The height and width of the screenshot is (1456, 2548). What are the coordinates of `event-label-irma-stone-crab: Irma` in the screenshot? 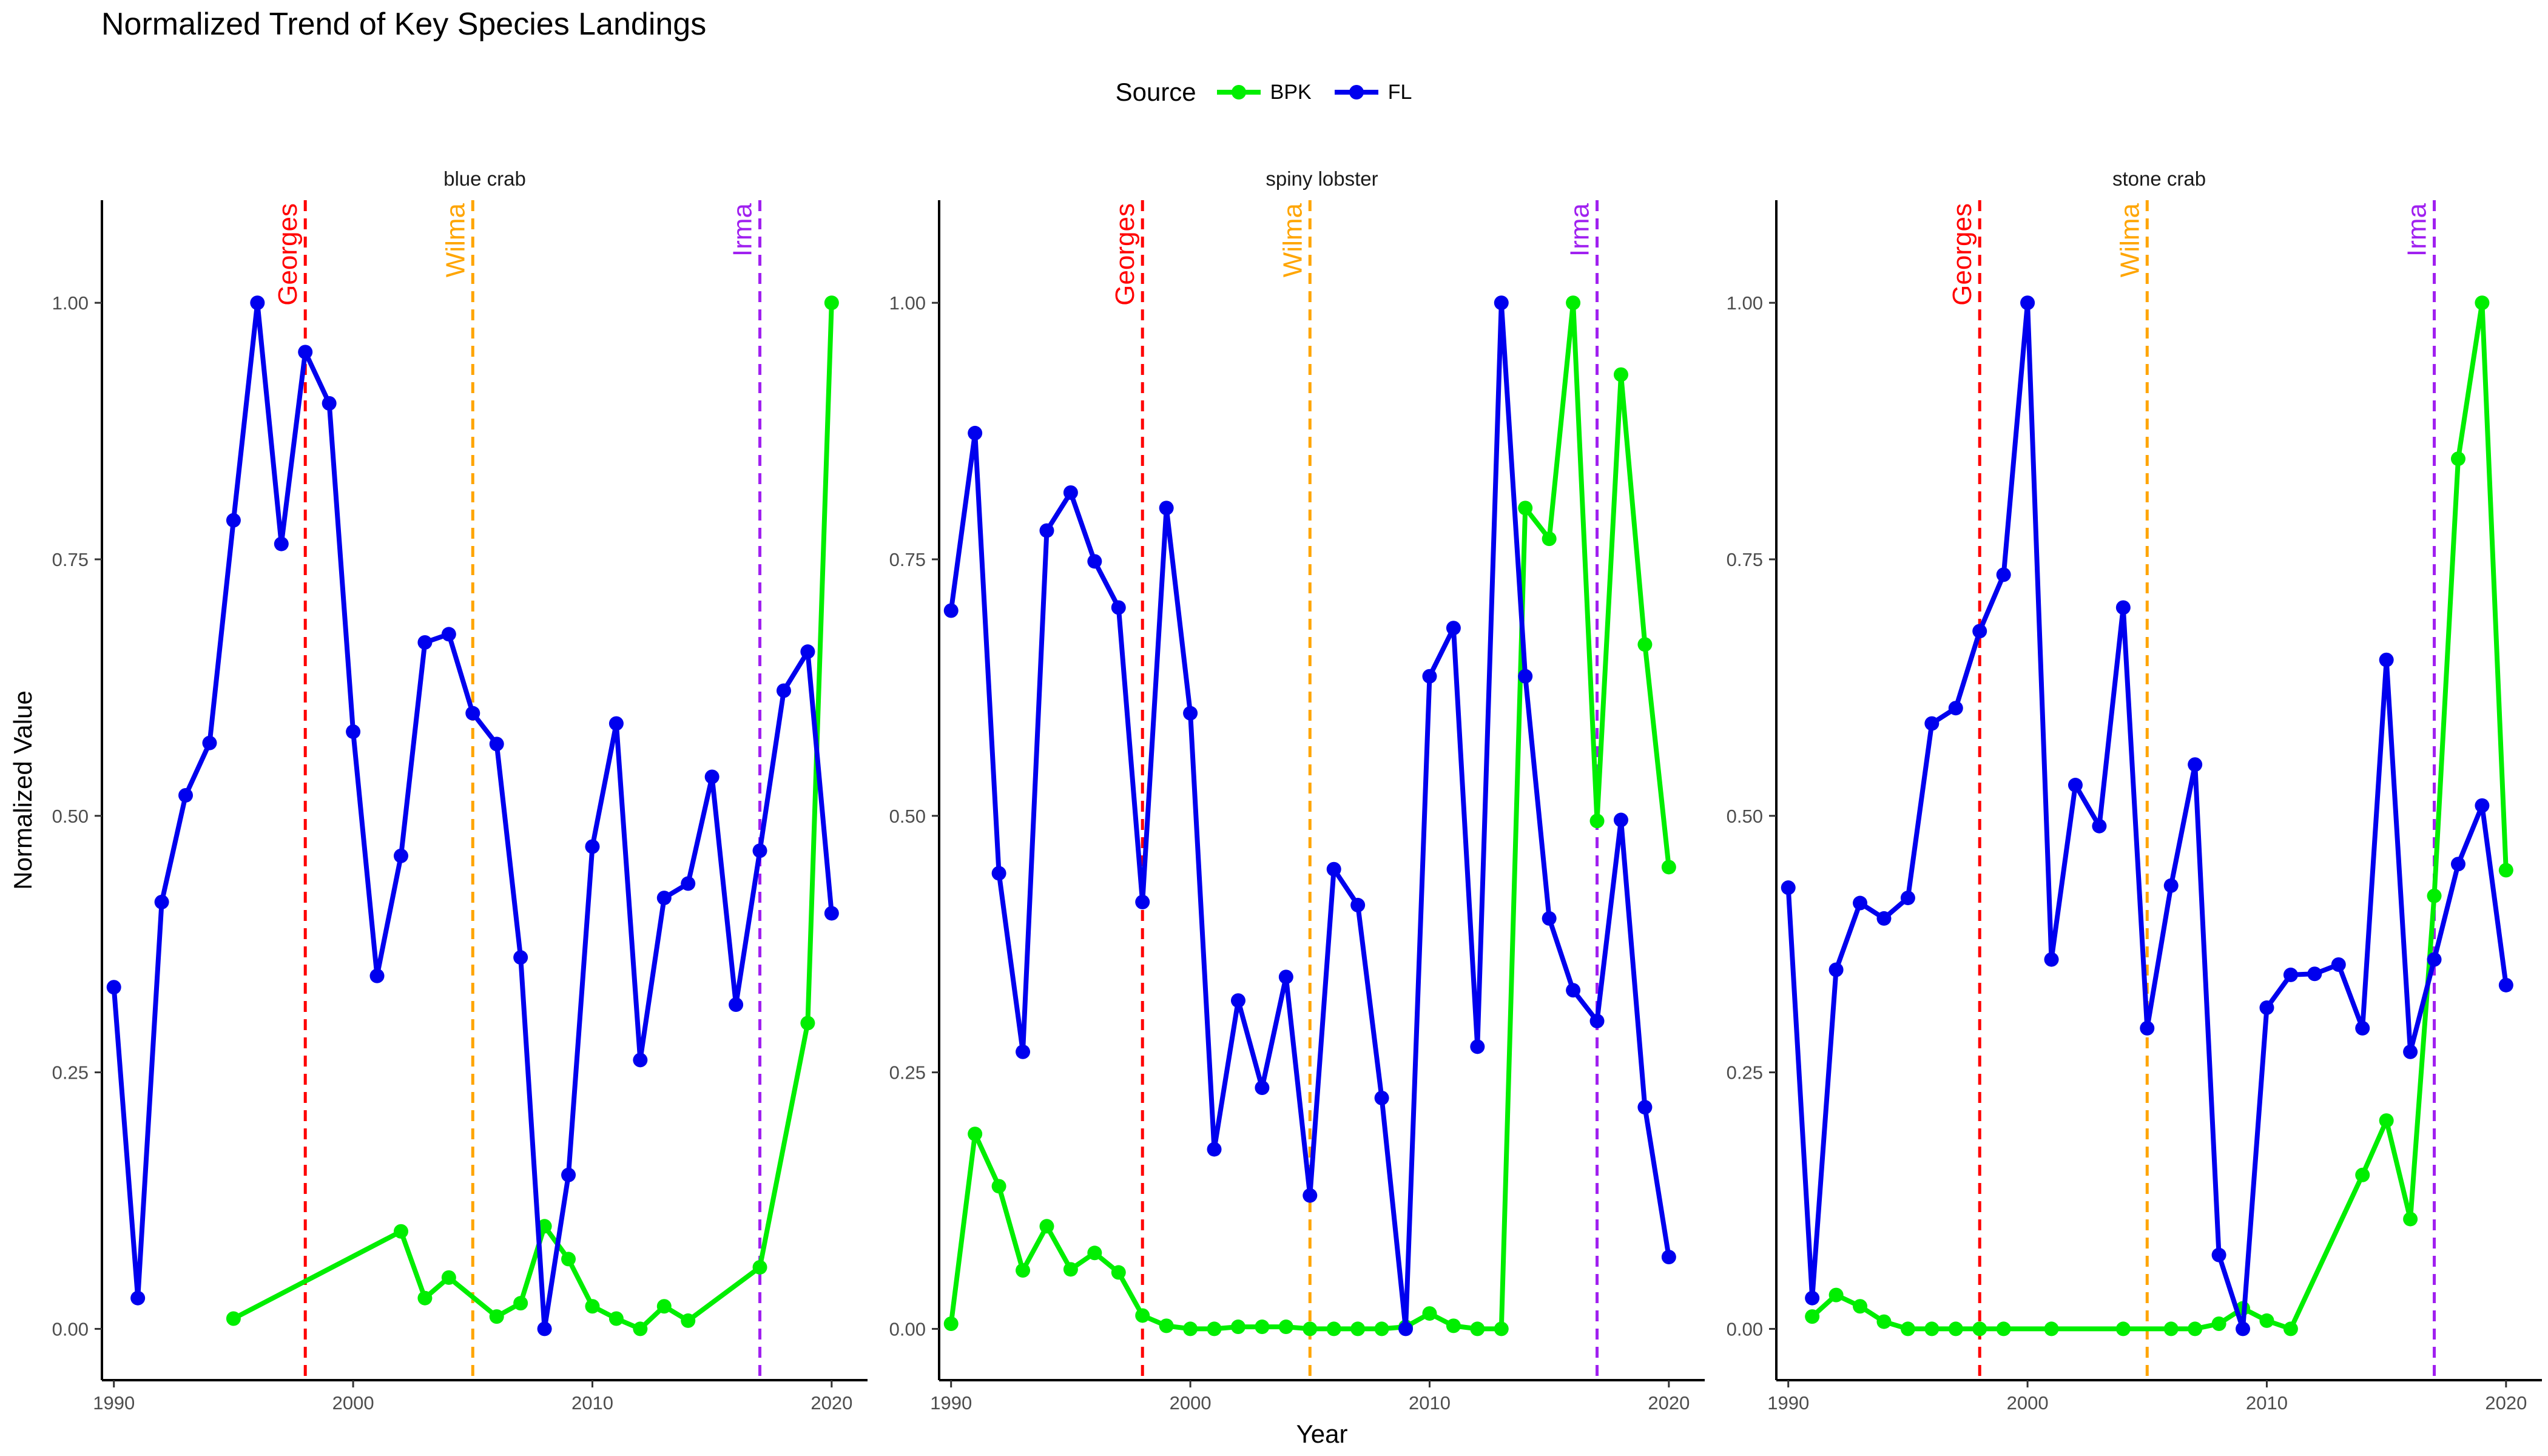 It's located at (2417, 230).